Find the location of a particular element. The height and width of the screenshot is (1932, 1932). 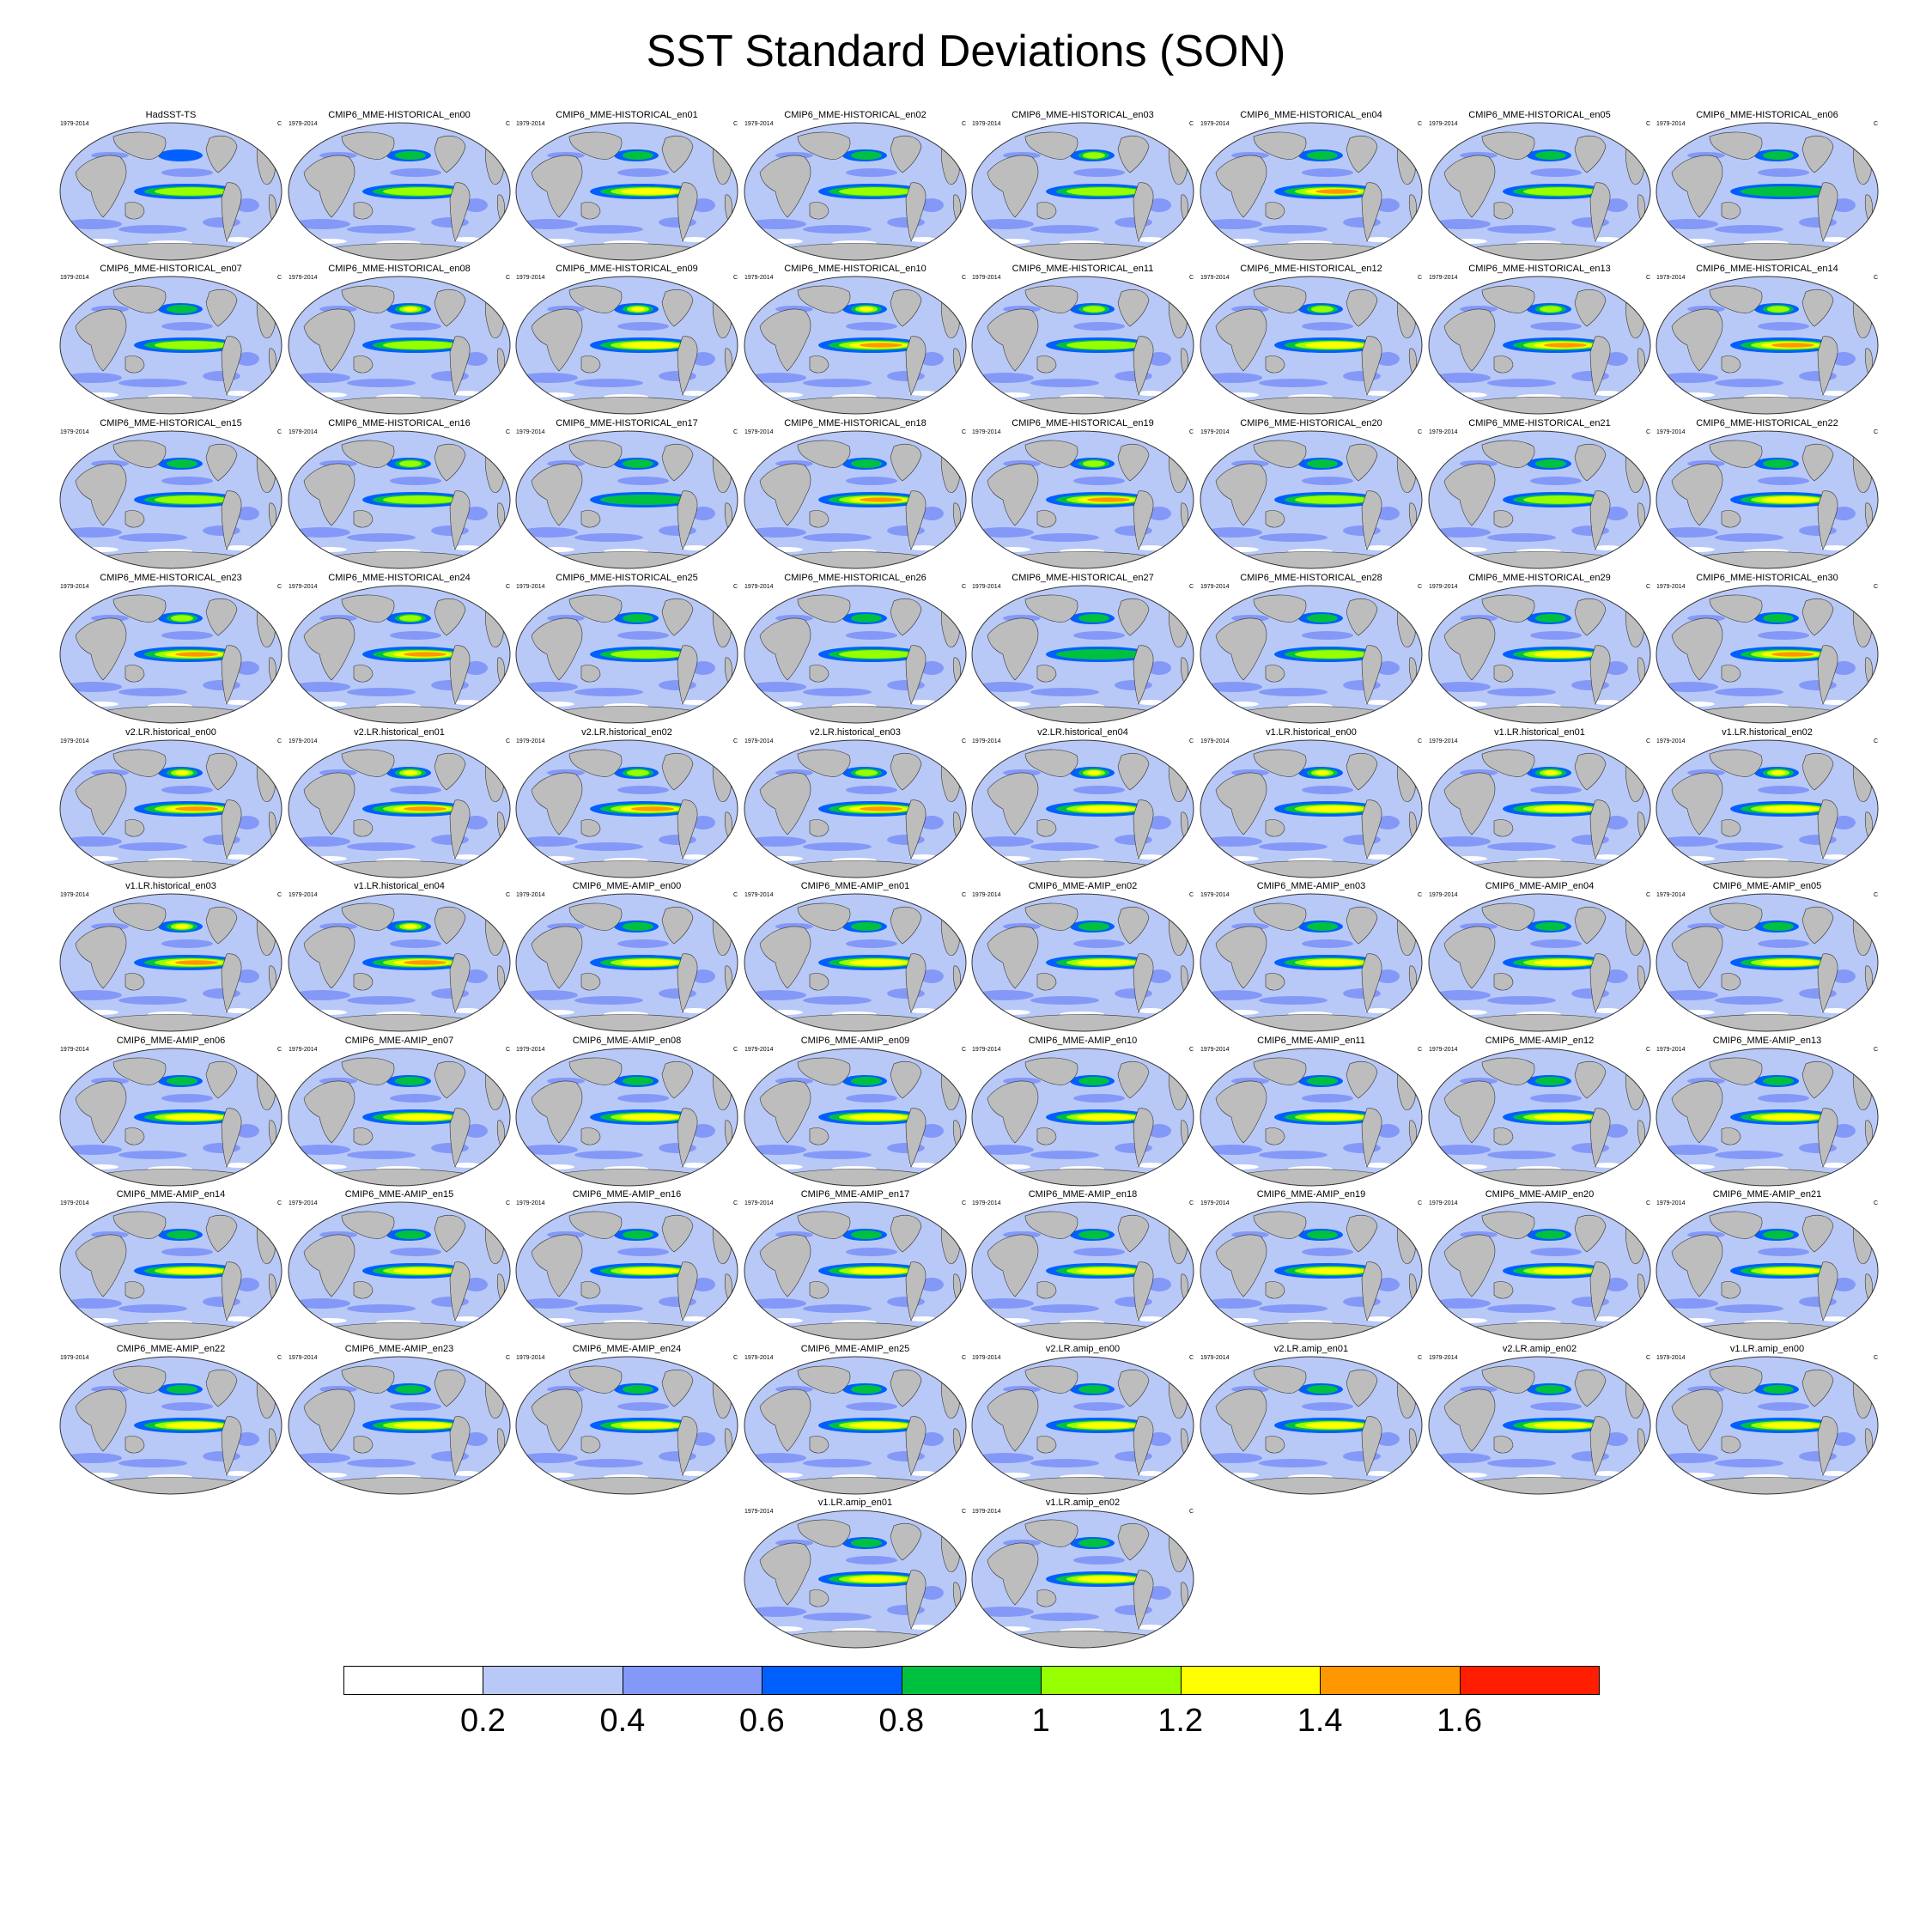

panel-title: CMIP6_MME-HISTORICAL_en30 is located at coordinates (1767, 578).